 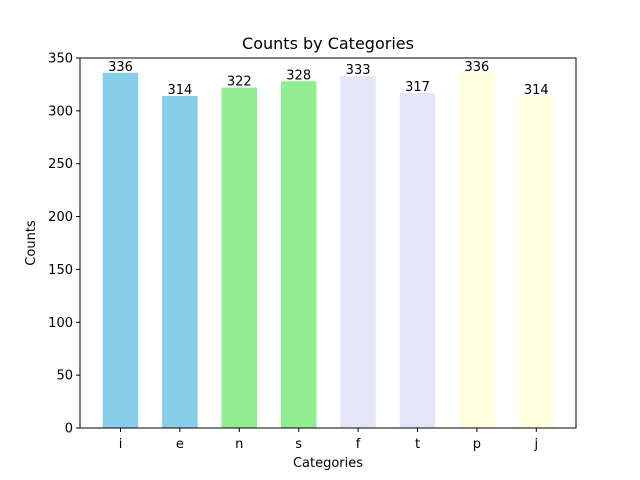 What do you see at coordinates (328, 43) in the screenshot?
I see `chart-title: Counts by Categories` at bounding box center [328, 43].